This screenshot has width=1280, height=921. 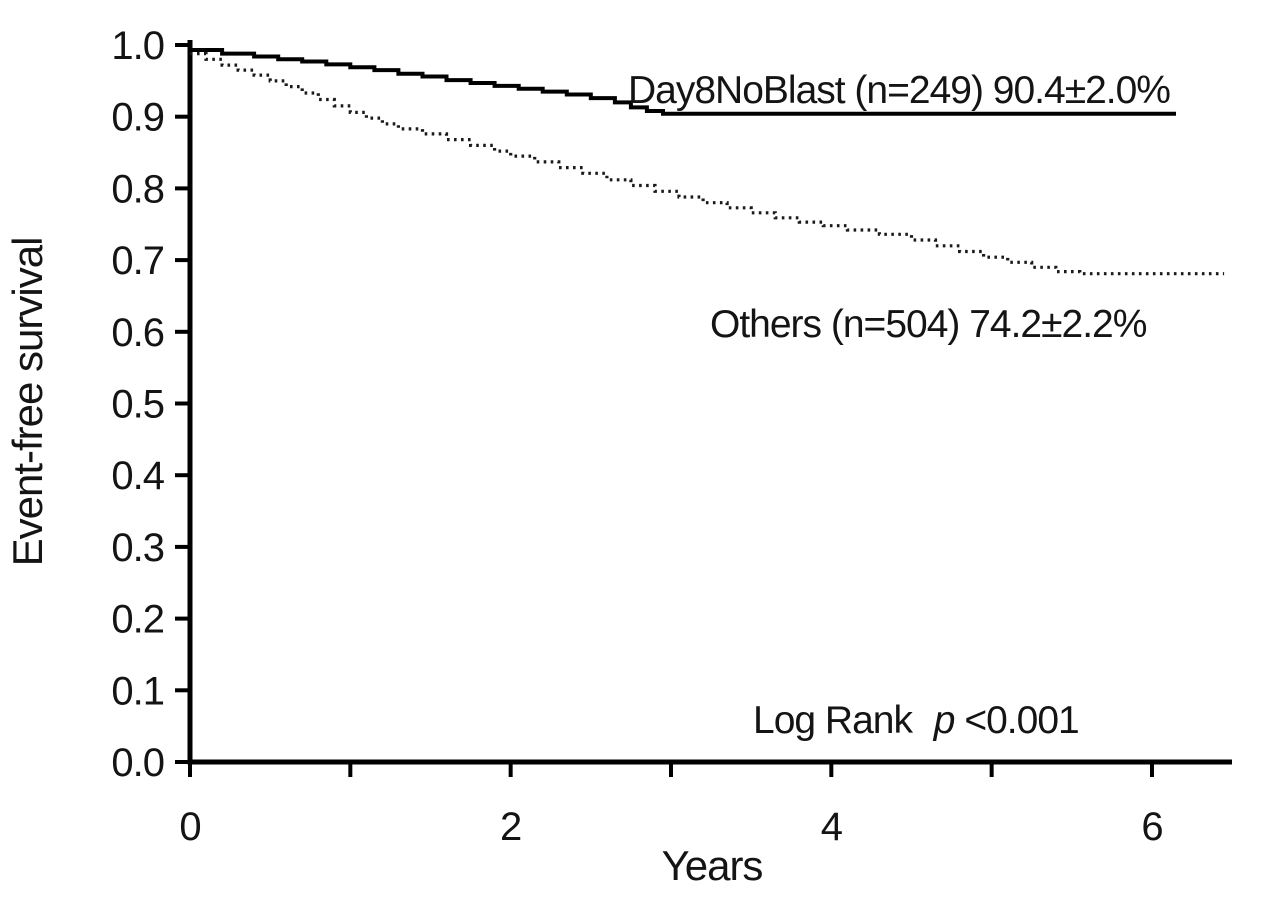 What do you see at coordinates (137, 691) in the screenshot?
I see `y-tick-label: 0.1` at bounding box center [137, 691].